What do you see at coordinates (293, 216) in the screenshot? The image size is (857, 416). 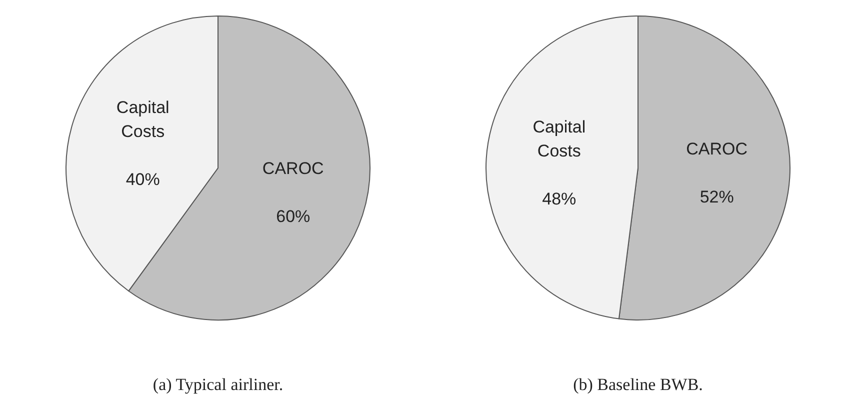 I see `data-label: 60%` at bounding box center [293, 216].